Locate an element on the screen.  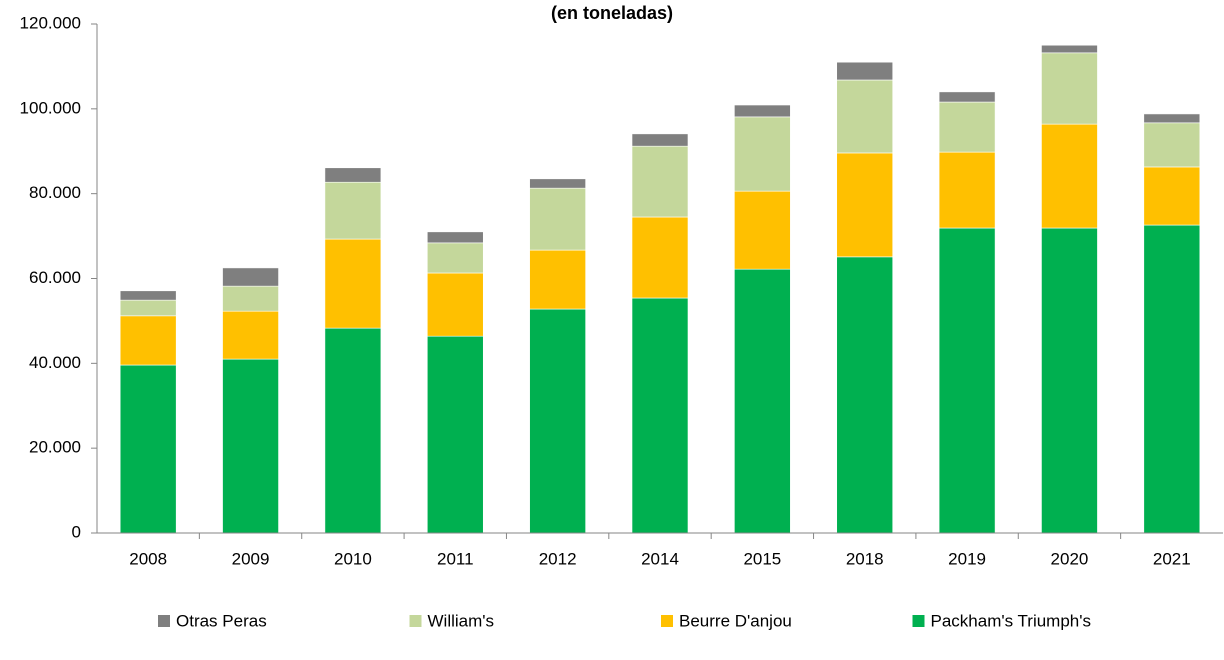
legend-label: William's is located at coordinates (461, 620).